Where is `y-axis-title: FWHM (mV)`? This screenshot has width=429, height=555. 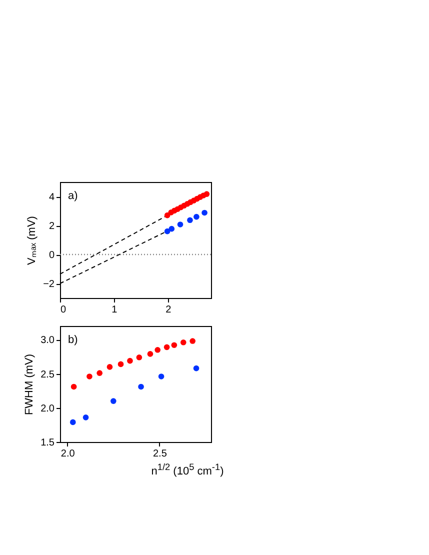 y-axis-title: FWHM (mV) is located at coordinates (30, 385).